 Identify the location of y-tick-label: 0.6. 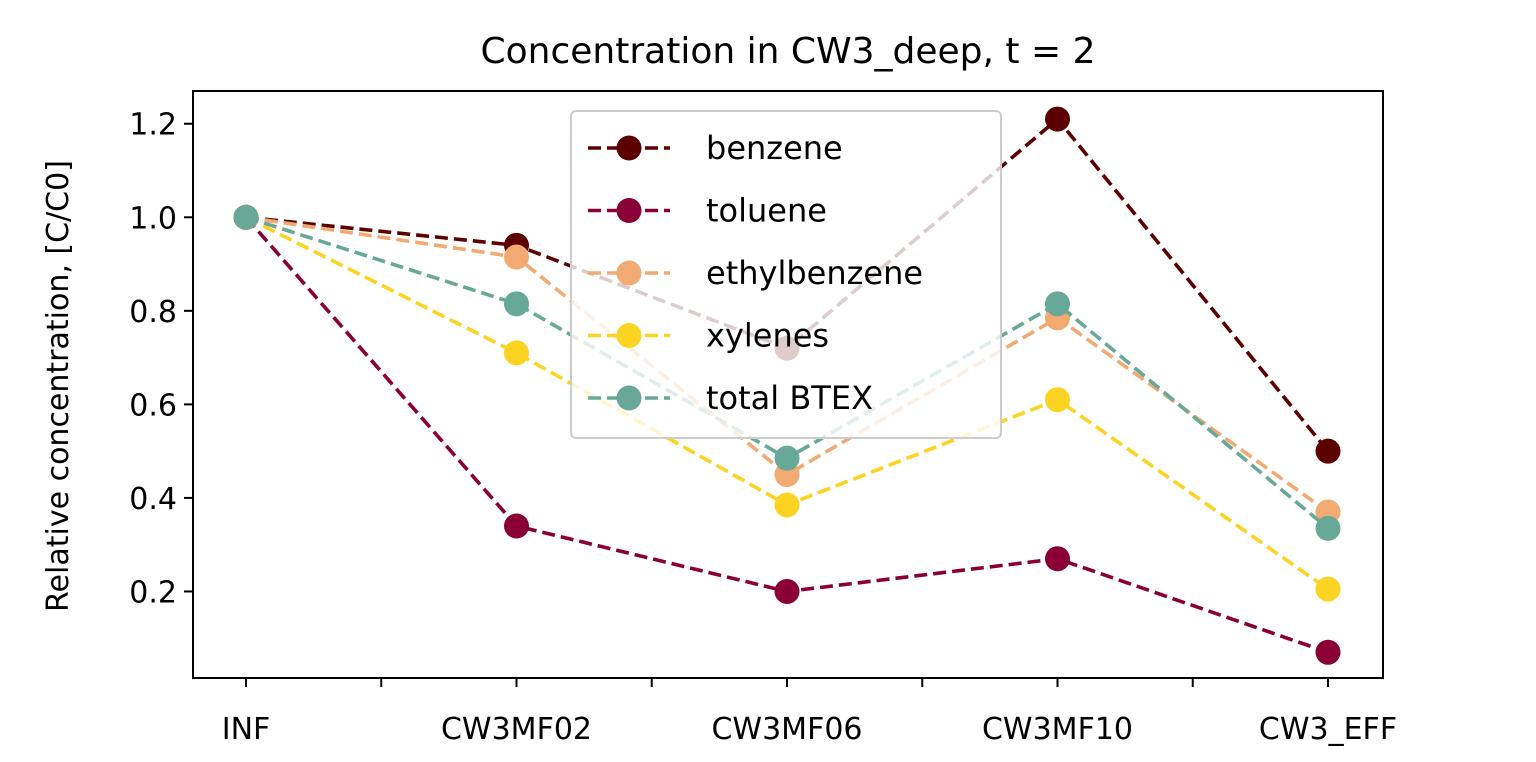
(153, 405).